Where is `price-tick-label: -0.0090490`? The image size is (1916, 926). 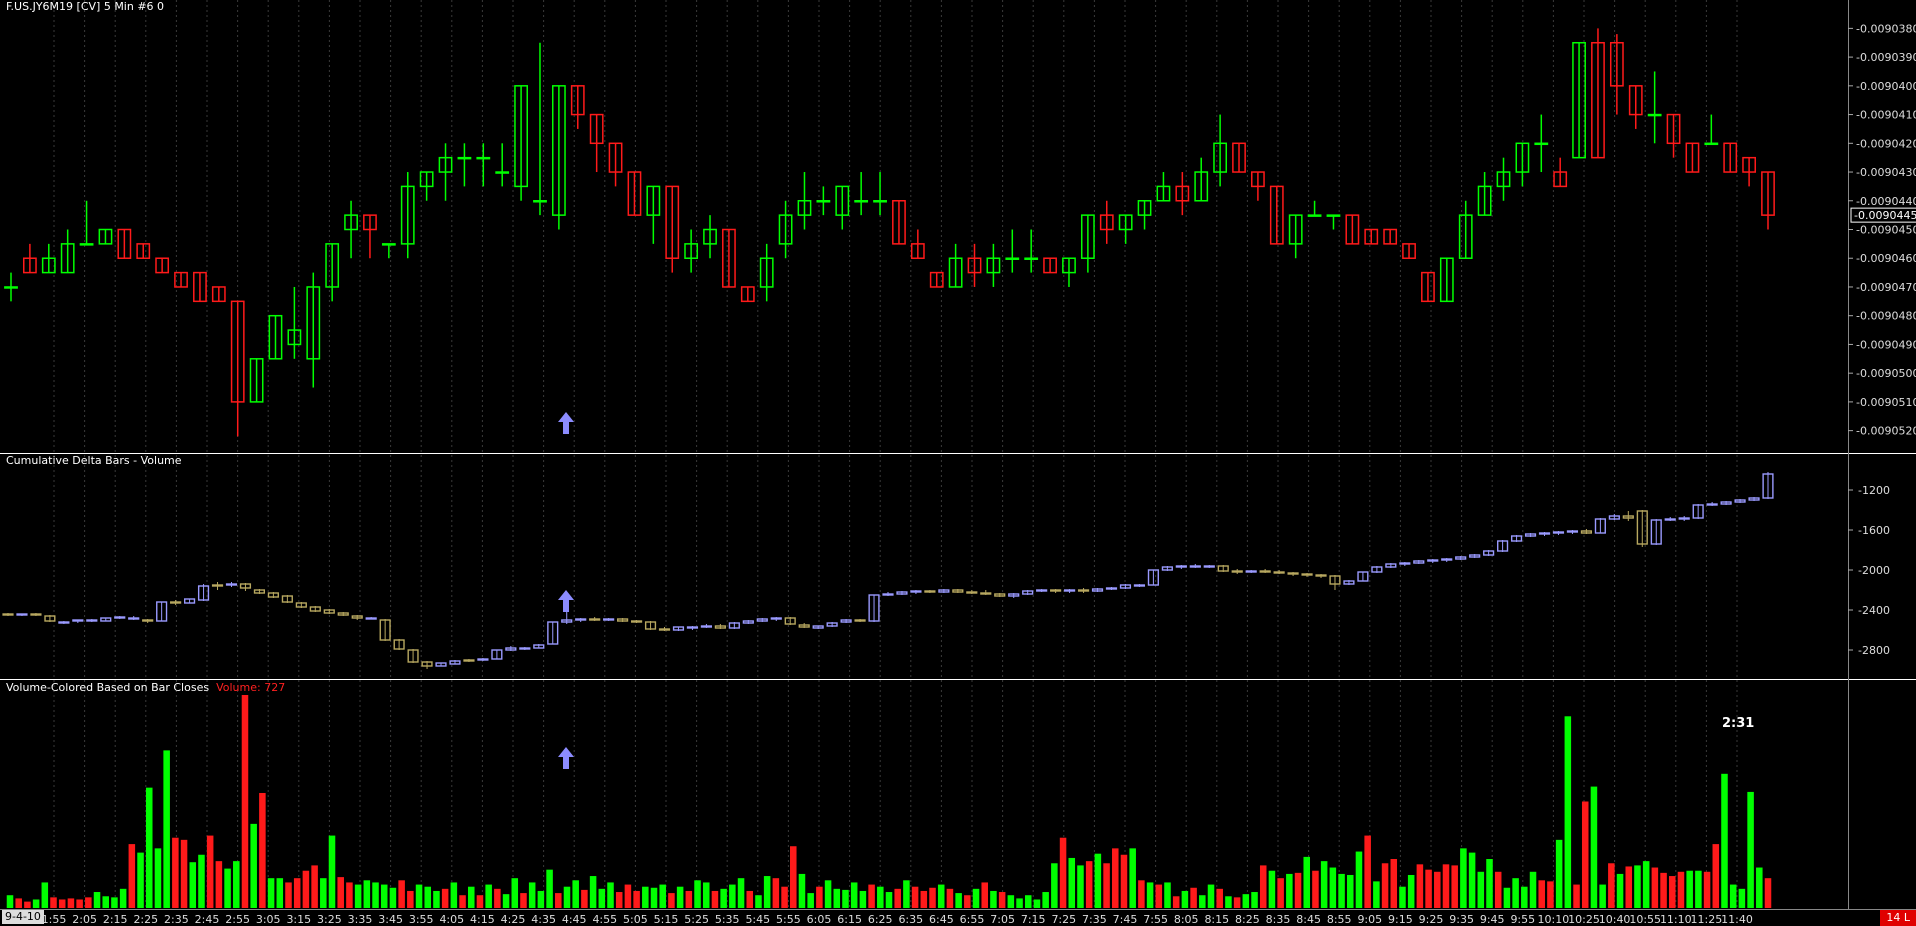 price-tick-label: -0.0090490 is located at coordinates (1886, 344).